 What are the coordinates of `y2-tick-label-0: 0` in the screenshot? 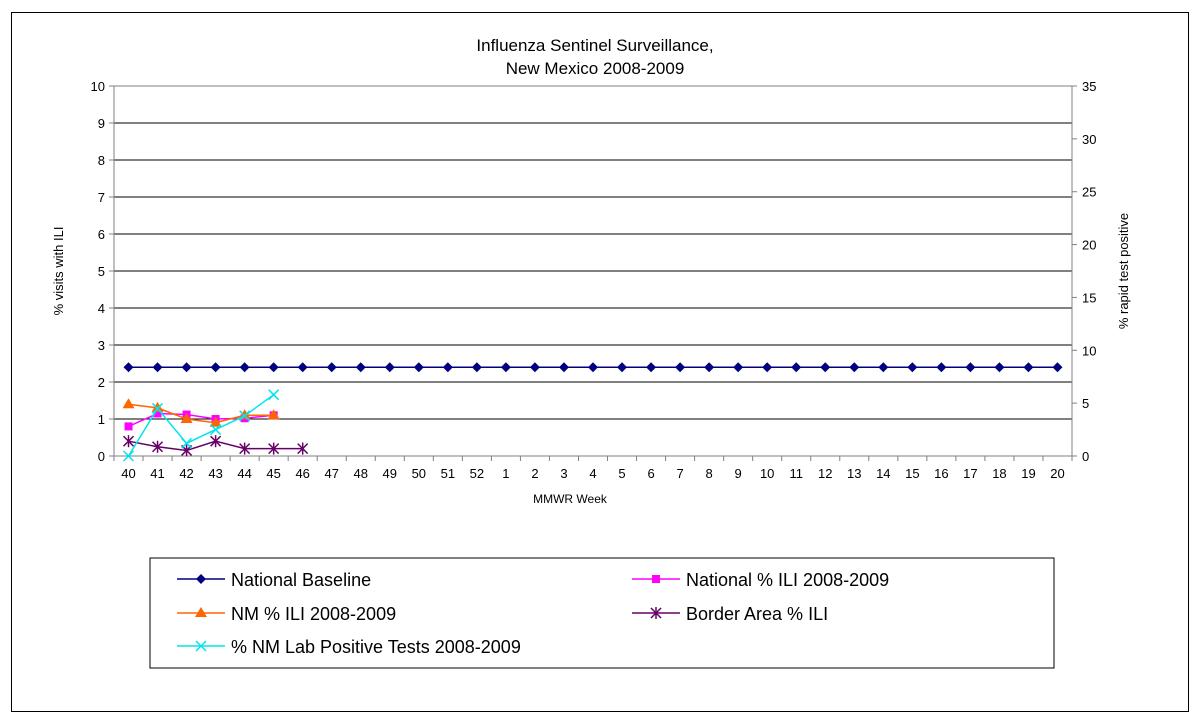 It's located at (1085, 456).